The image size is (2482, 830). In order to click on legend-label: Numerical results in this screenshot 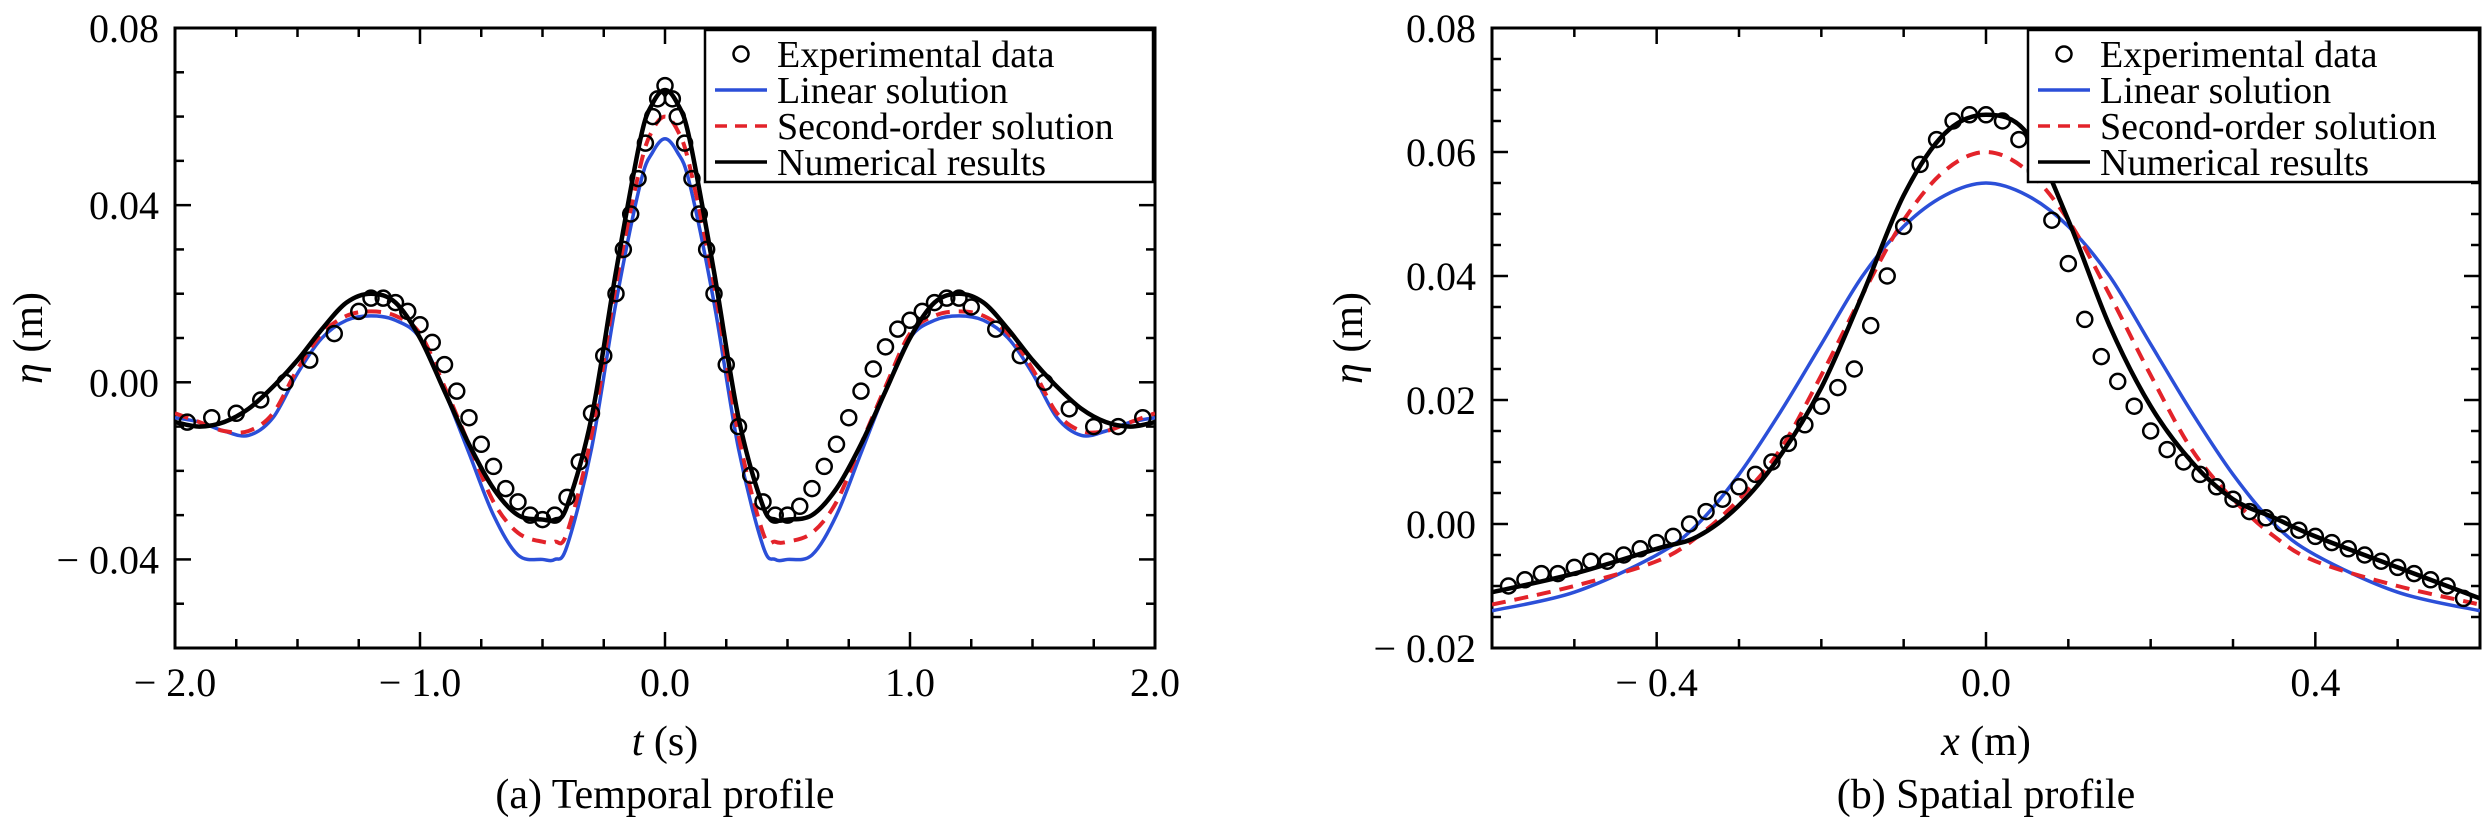, I will do `click(911, 163)`.